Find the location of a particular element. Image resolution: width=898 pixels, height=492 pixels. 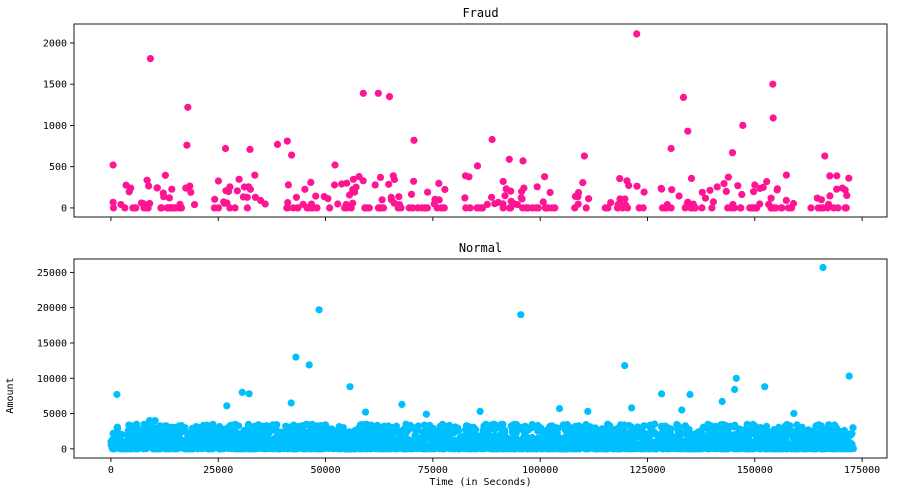

x-tick-label: 25000 is located at coordinates (218, 470).